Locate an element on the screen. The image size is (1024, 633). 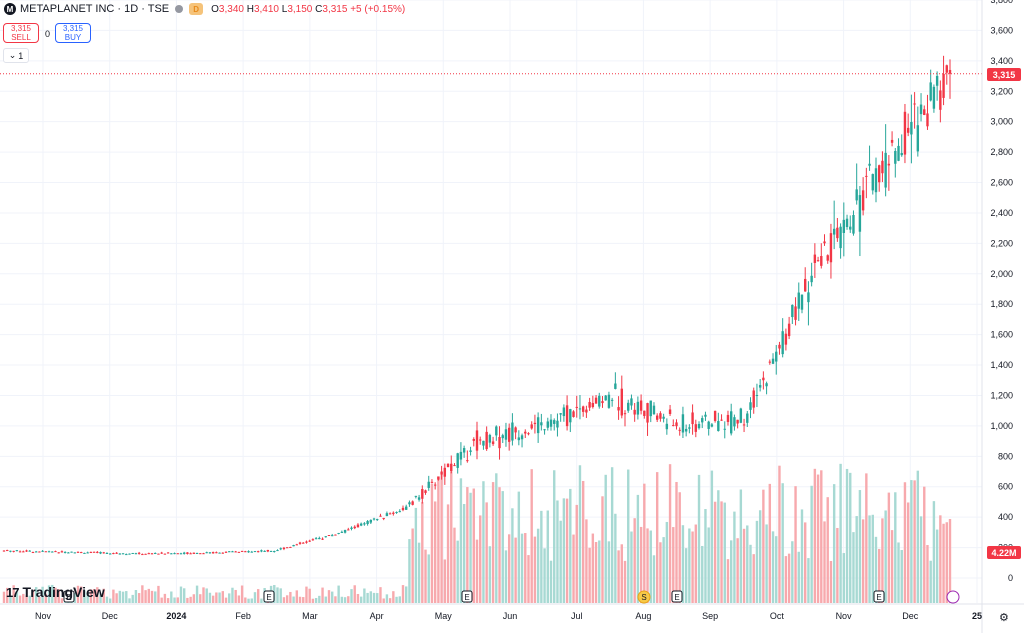
company-logo: M is located at coordinates (10, 9).